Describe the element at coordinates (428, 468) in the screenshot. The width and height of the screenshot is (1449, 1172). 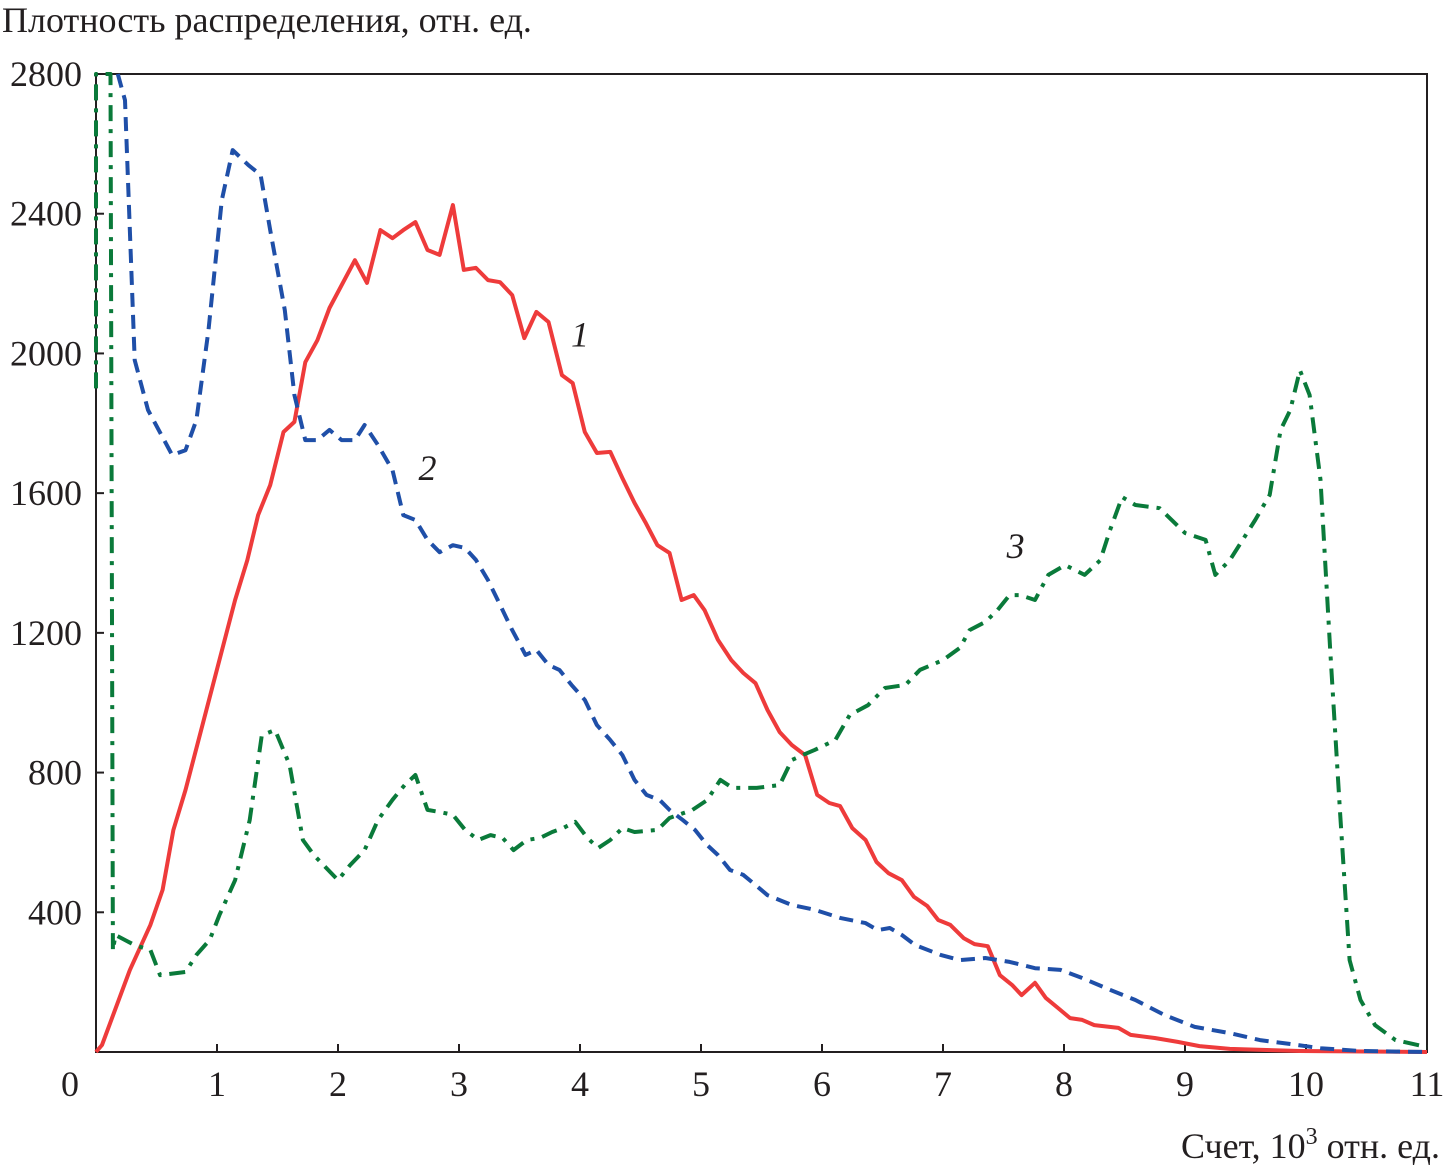
I see `series-label-2: 2` at that location.